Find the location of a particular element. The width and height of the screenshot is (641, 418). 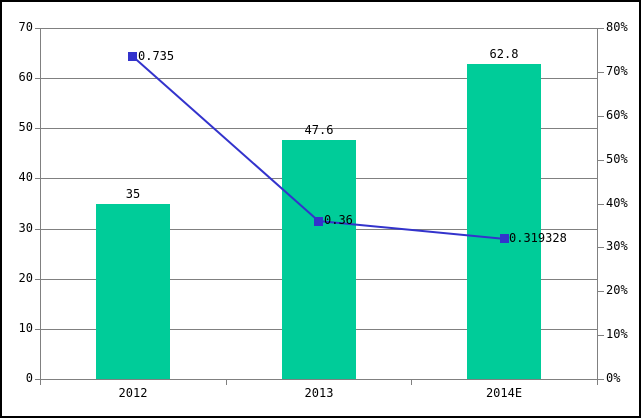

right-axis-line is located at coordinates (597, 204).